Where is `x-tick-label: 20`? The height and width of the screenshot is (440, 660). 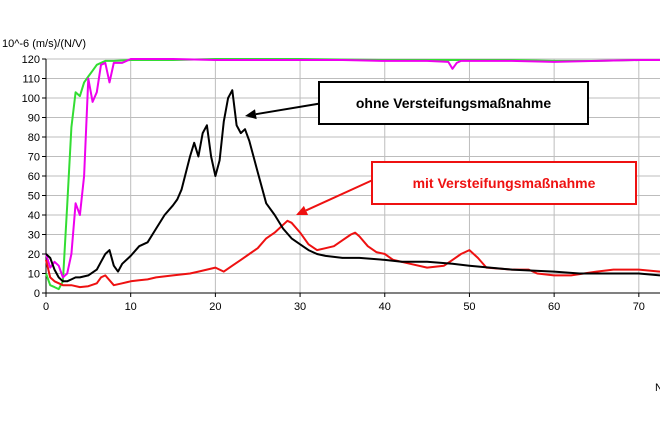 x-tick-label: 20 is located at coordinates (215, 307).